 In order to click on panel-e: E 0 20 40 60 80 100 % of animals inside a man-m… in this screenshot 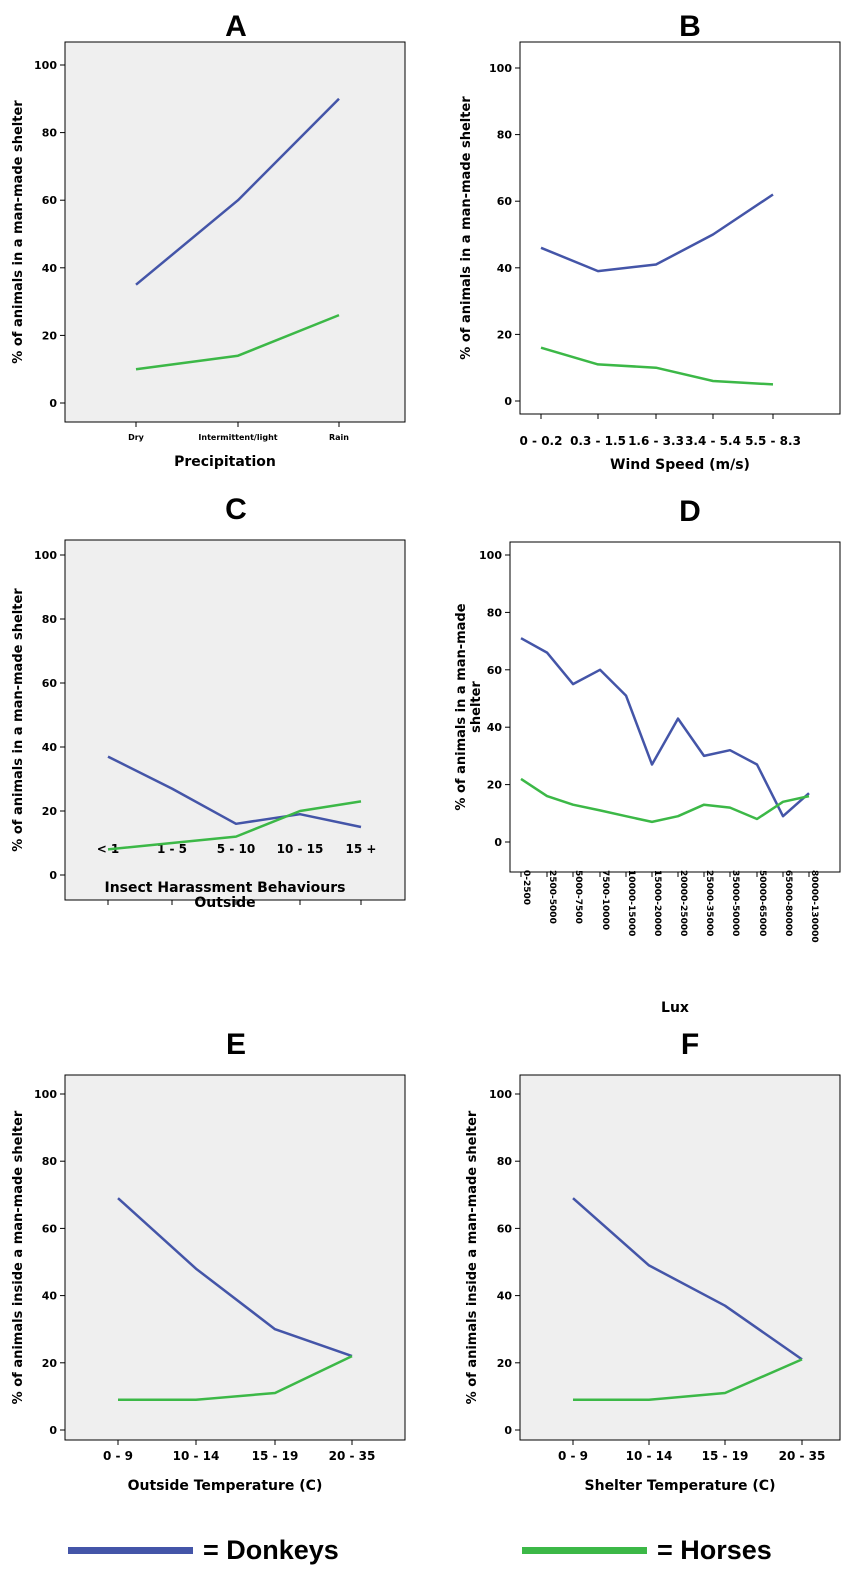, I will do `click(208, 1261)`.